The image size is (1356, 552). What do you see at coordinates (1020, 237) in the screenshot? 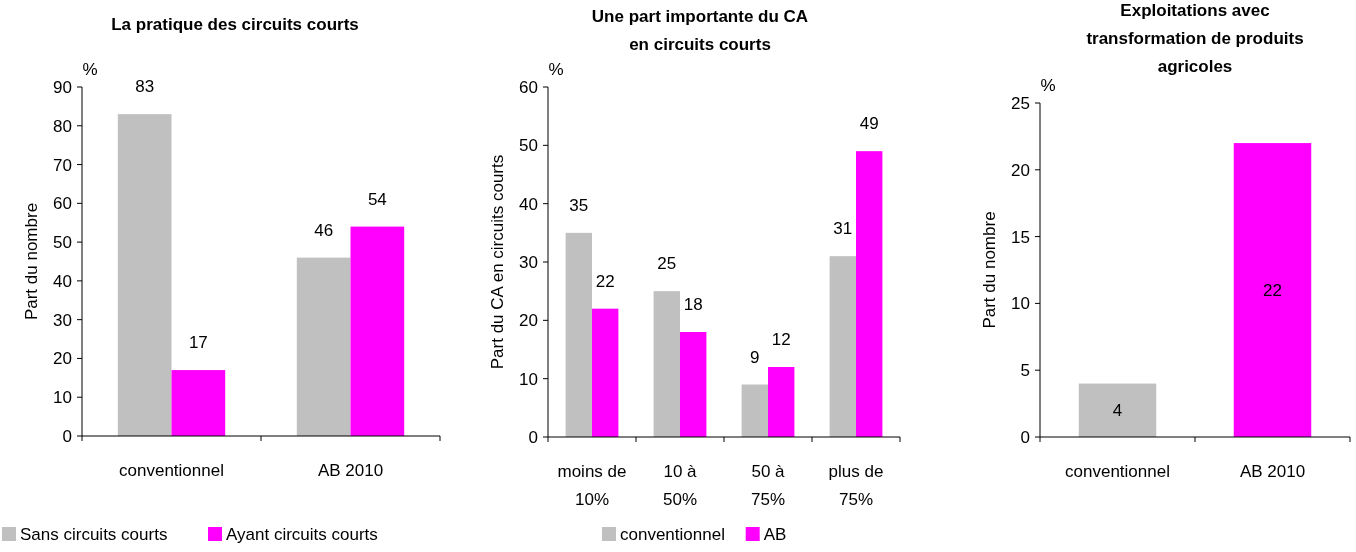
I see `y-tick-label: 15` at bounding box center [1020, 237].